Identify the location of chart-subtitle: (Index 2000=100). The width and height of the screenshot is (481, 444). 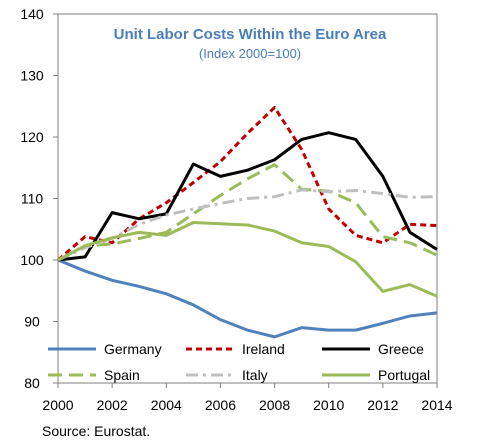
(250, 53).